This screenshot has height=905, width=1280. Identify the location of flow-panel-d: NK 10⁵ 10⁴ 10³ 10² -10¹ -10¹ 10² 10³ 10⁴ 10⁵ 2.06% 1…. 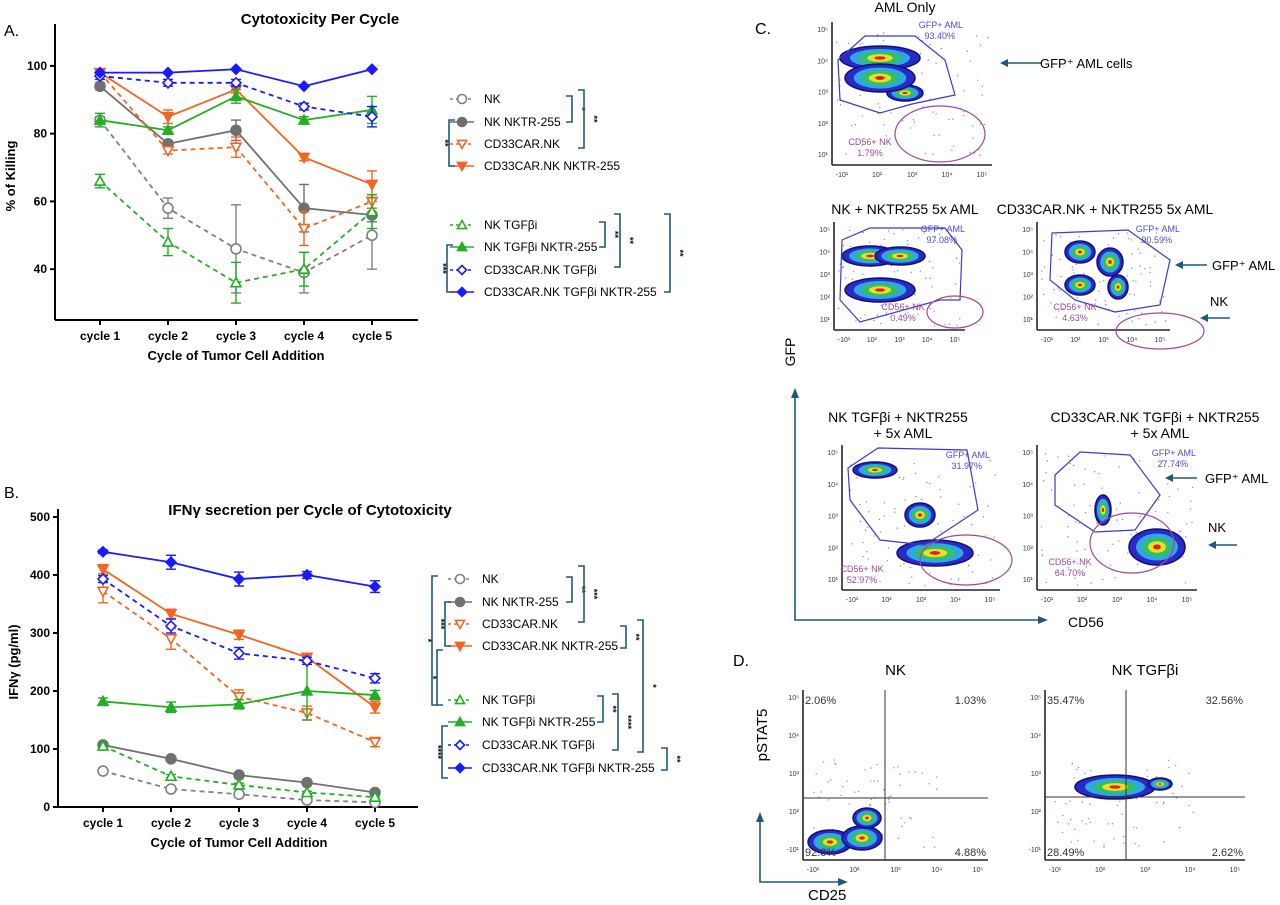
(999, 783).